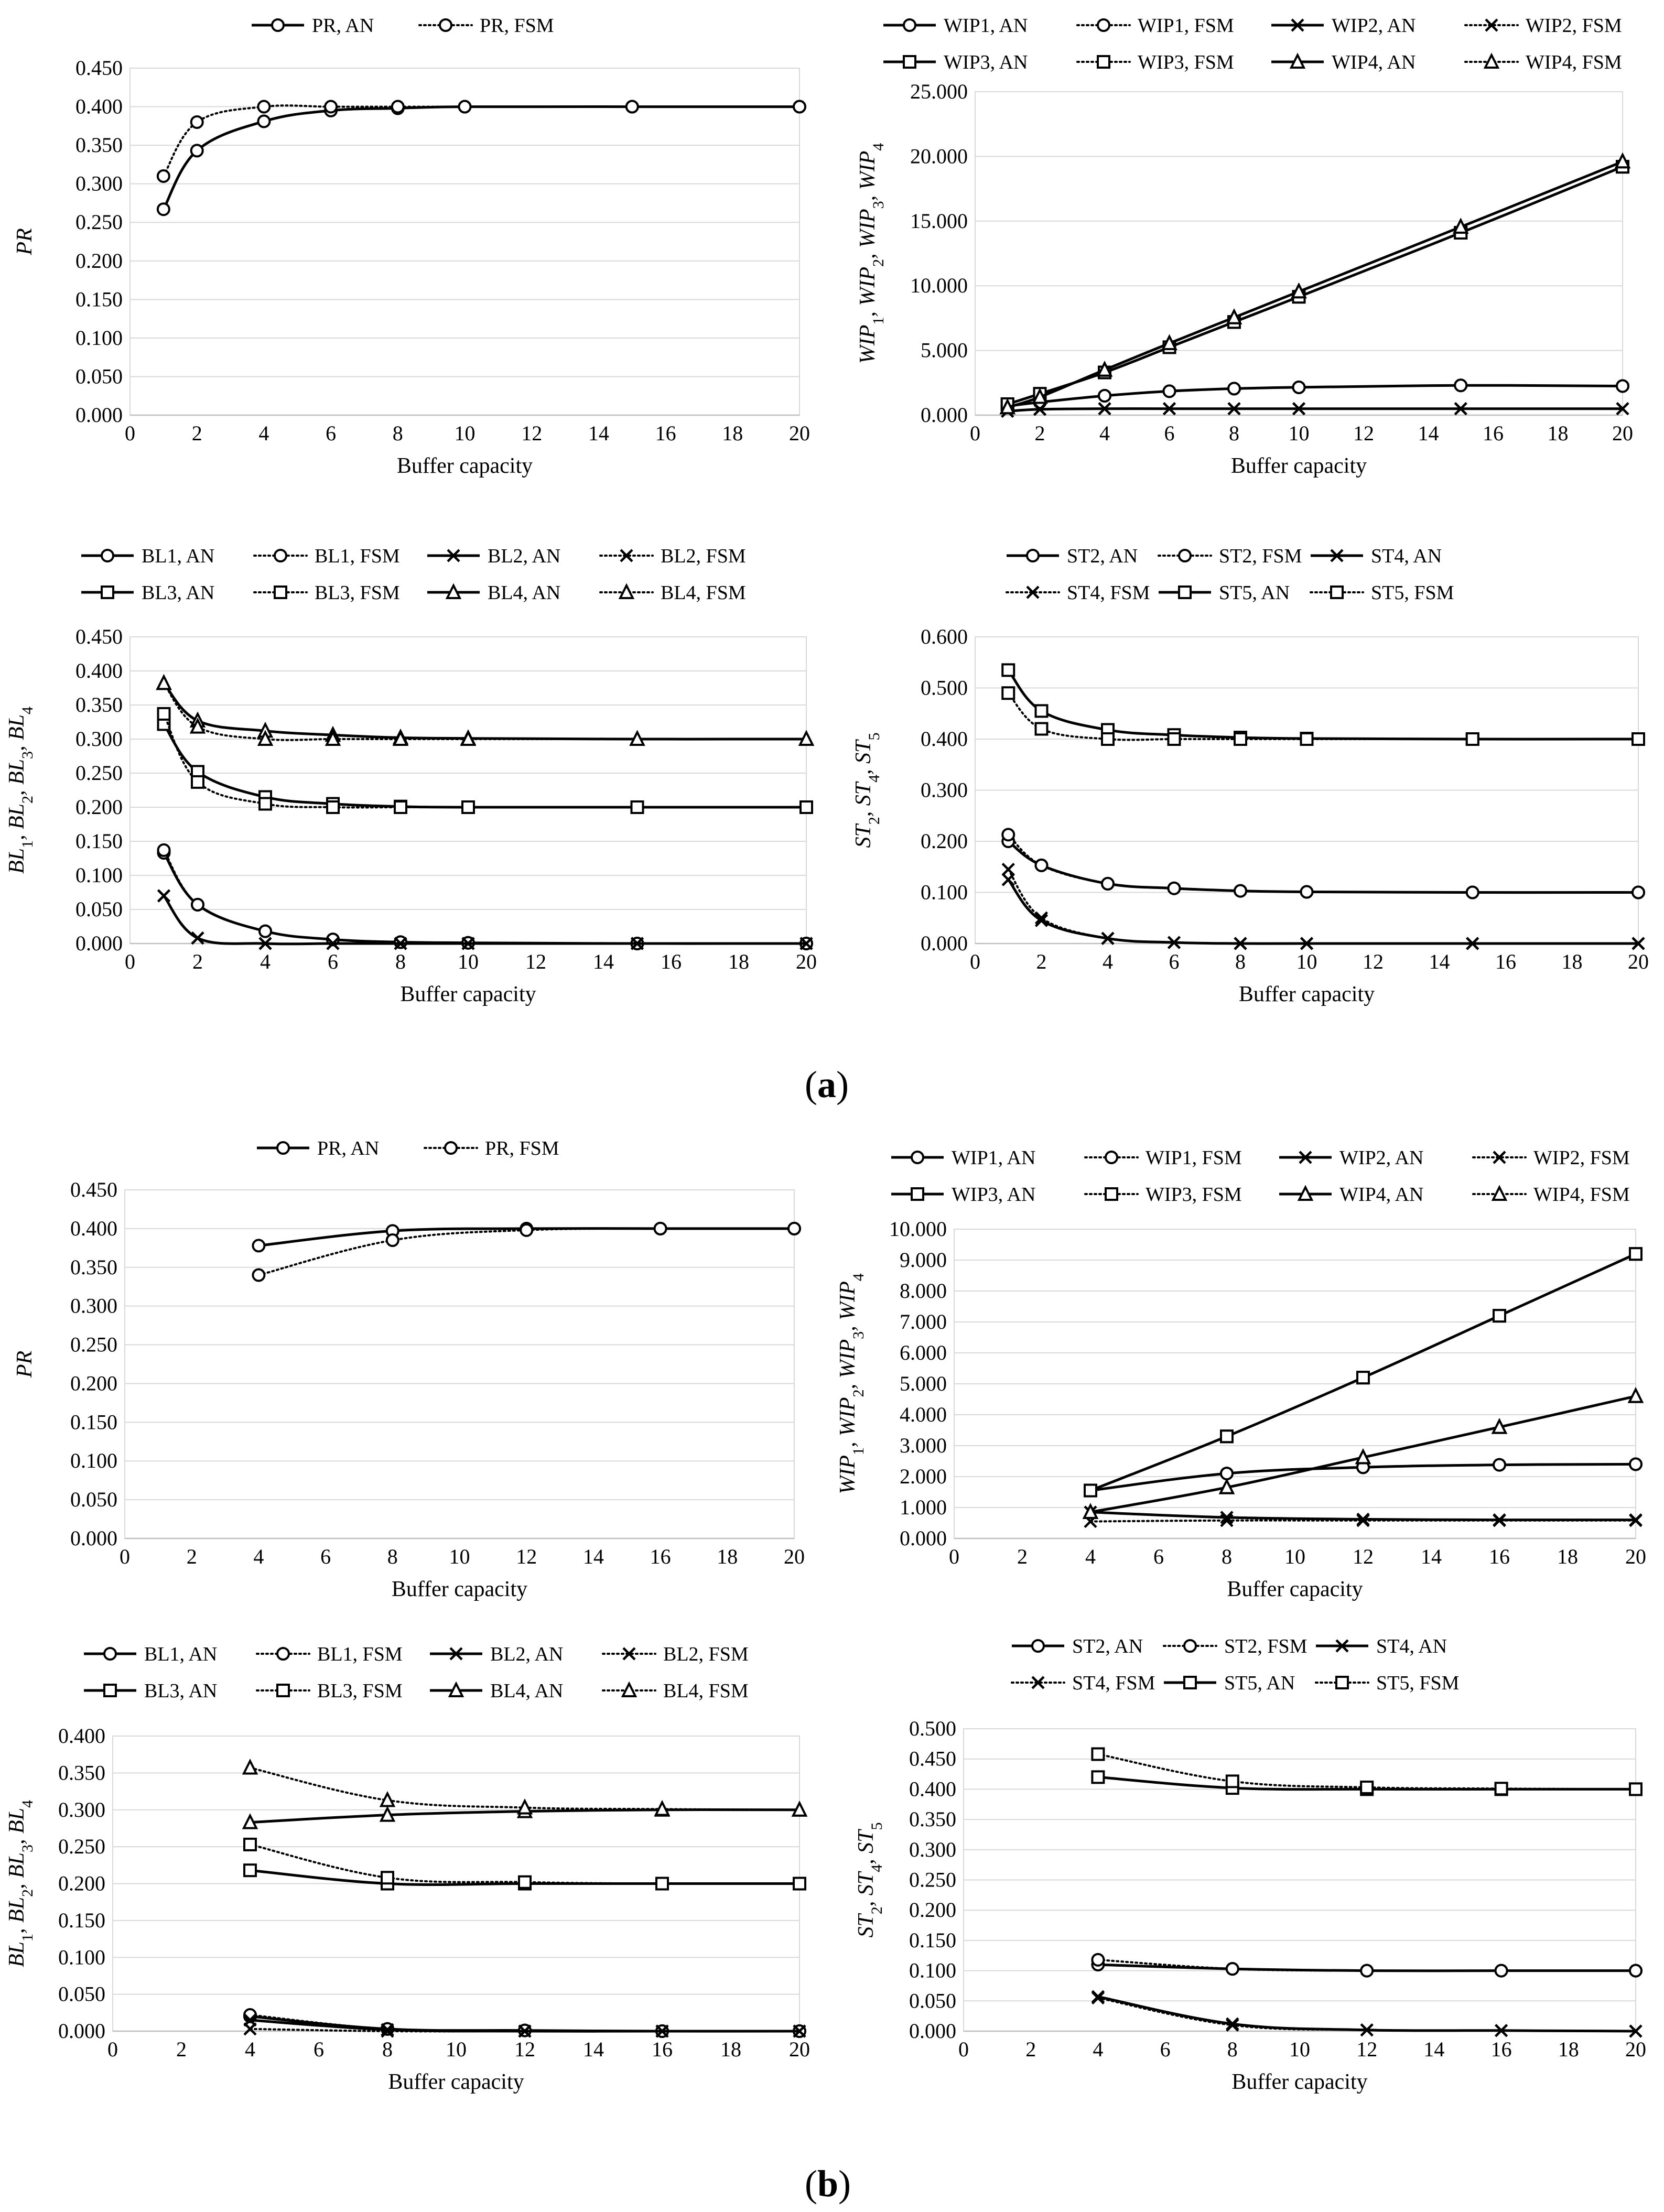  What do you see at coordinates (258, 1556) in the screenshot?
I see `x-tick-label: 4` at bounding box center [258, 1556].